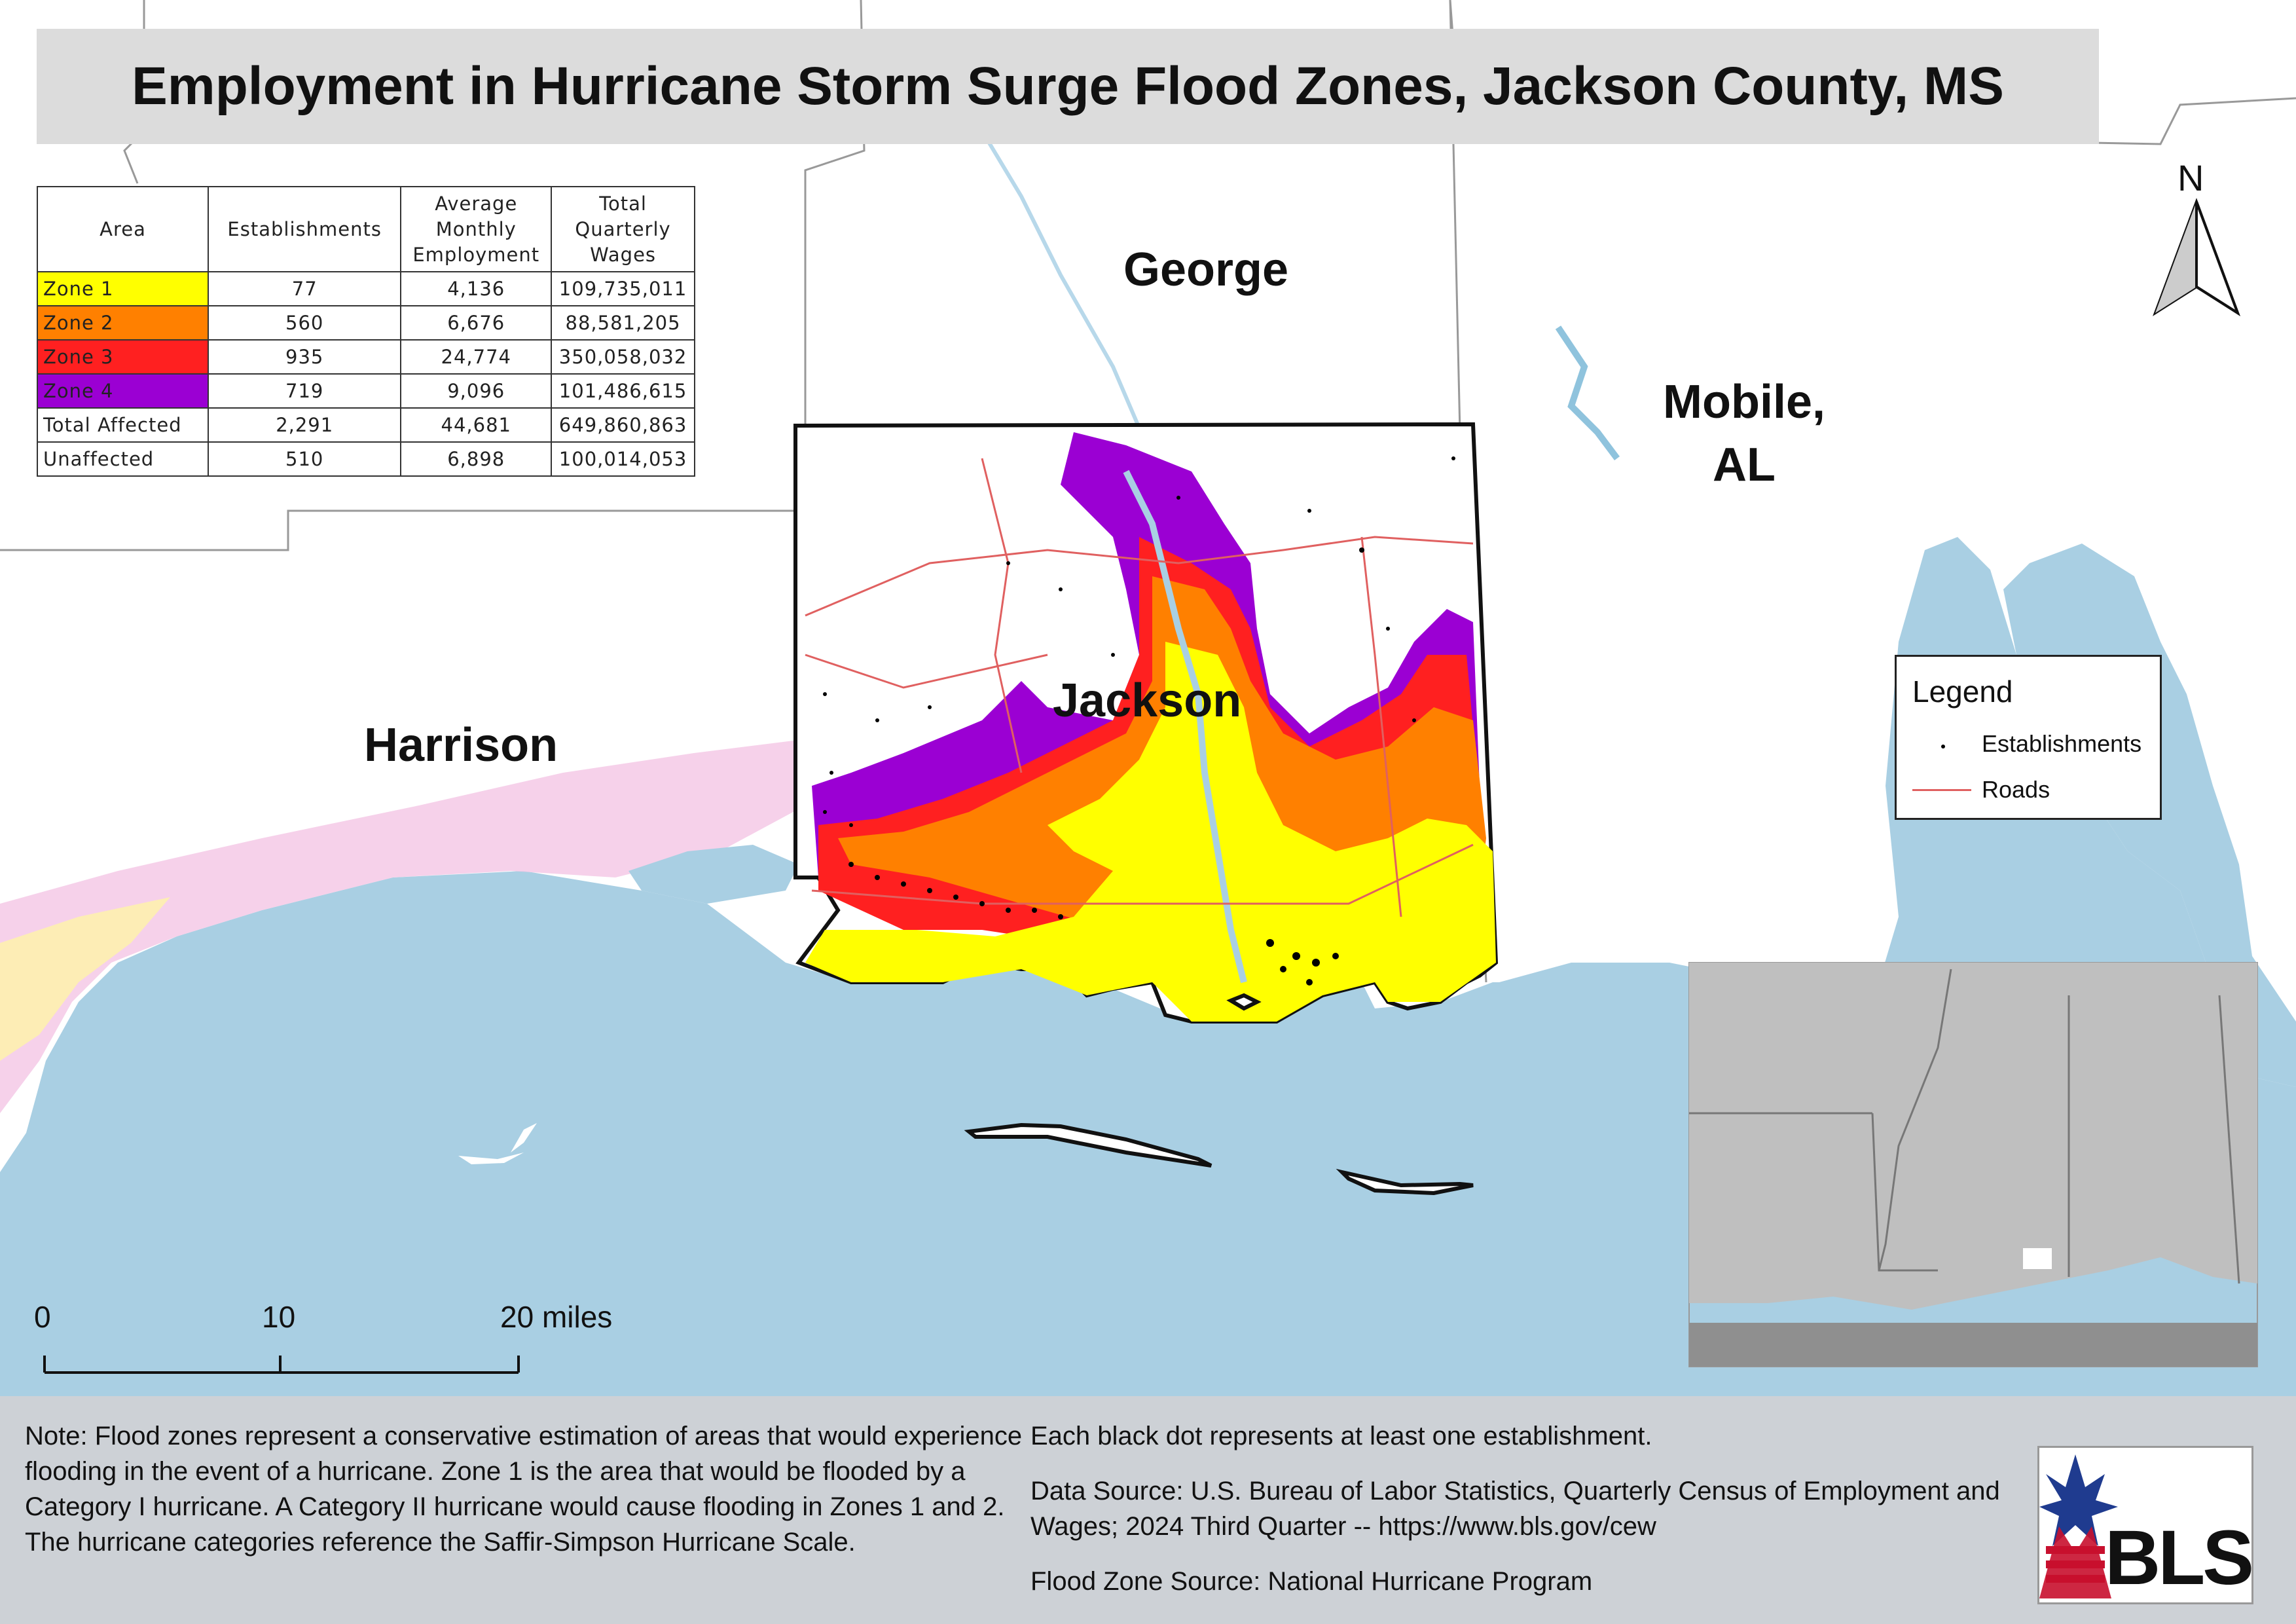 This screenshot has width=2296, height=1624. I want to click on row-area: Zone 3, so click(123, 357).